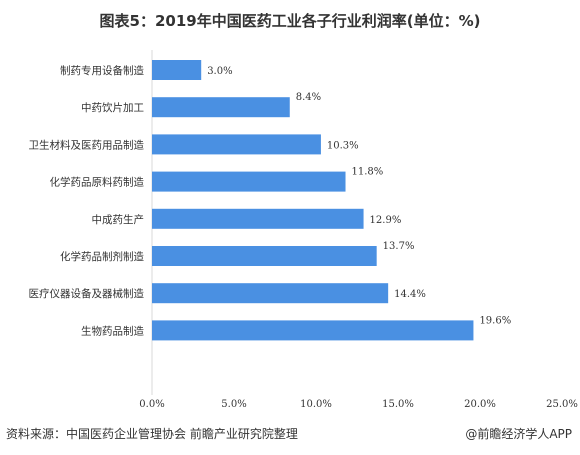 The image size is (580, 455). What do you see at coordinates (308, 97) in the screenshot?
I see `value-label: 8.4%` at bounding box center [308, 97].